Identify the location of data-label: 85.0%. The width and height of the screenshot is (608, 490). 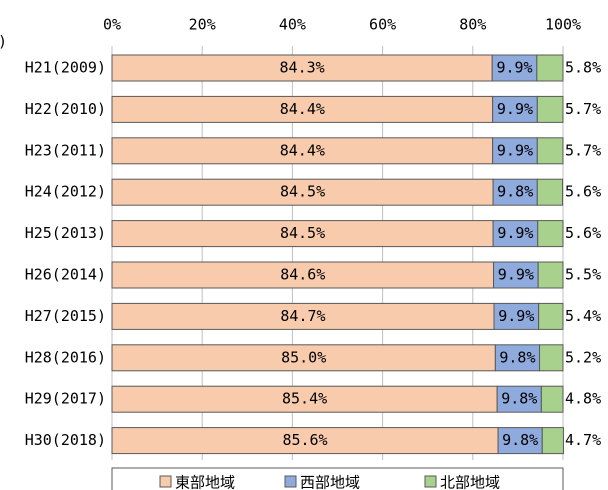
(303, 357).